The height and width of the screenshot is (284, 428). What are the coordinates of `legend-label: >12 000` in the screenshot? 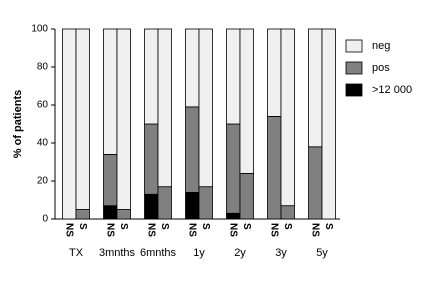 It's located at (392, 90).